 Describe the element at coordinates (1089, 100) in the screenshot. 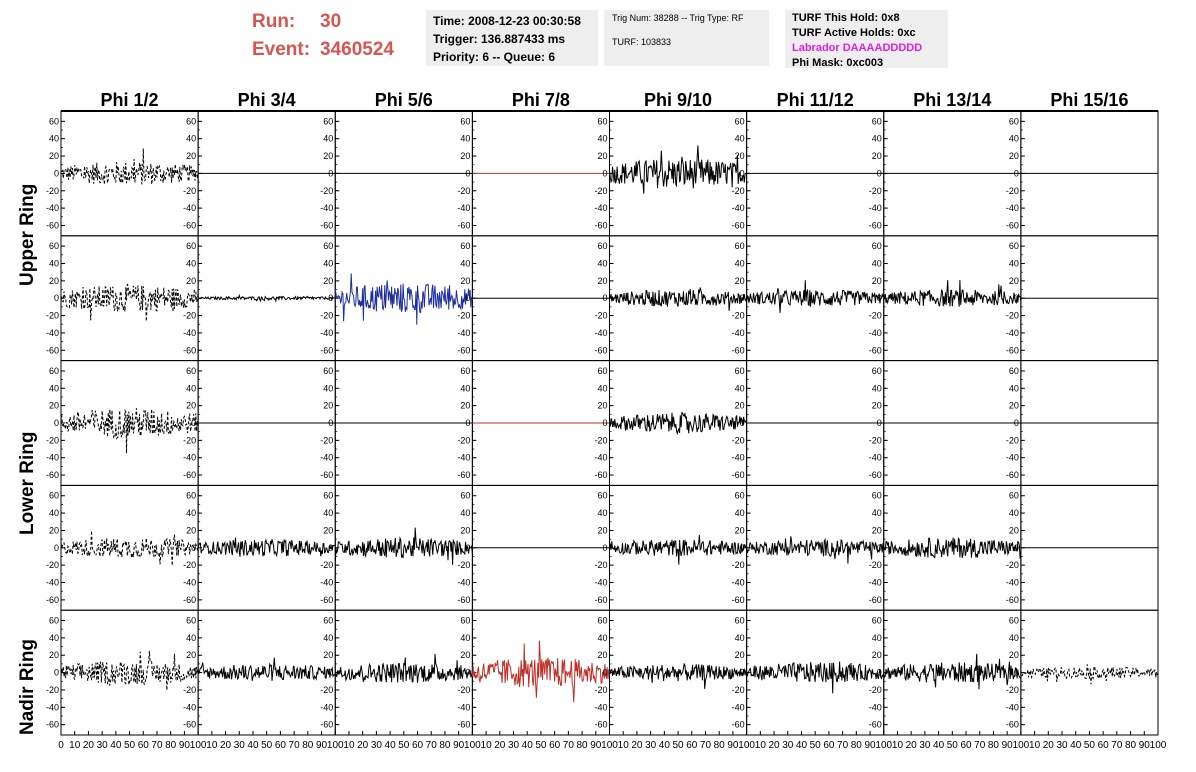

I see `column-header-8: Phi 15/16` at that location.